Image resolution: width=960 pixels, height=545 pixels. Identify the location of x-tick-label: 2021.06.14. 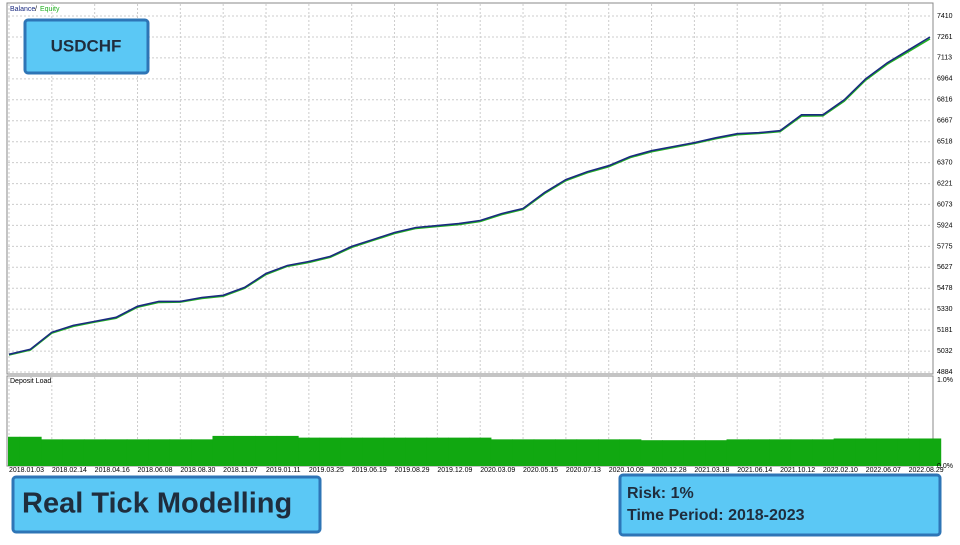
(754, 470).